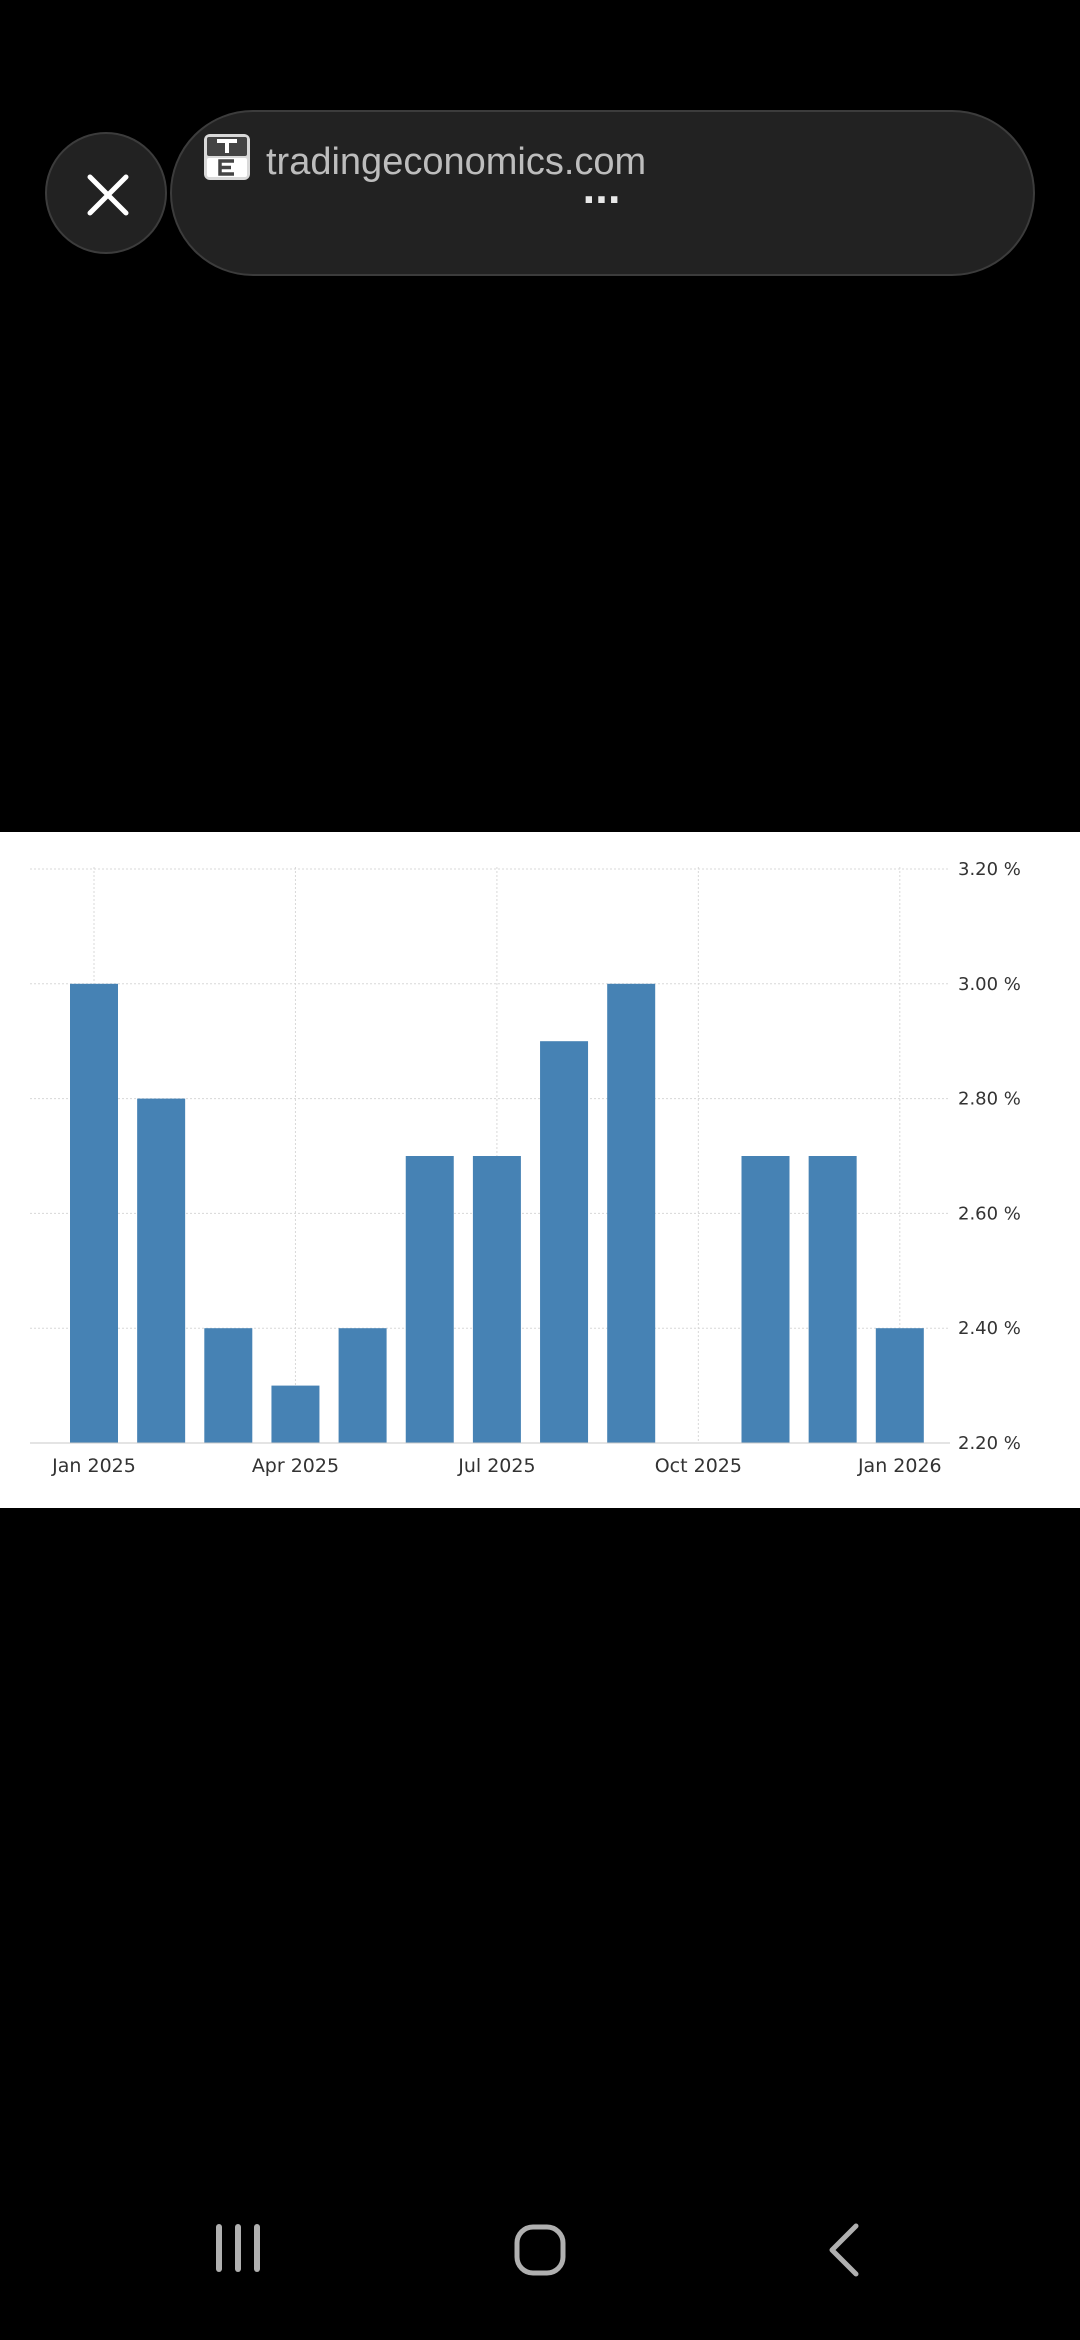  I want to click on back-icon, so click(845, 2250).